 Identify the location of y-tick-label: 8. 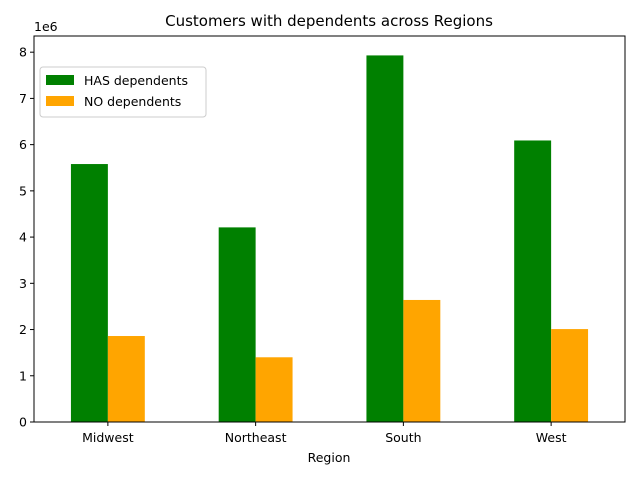
(23, 52).